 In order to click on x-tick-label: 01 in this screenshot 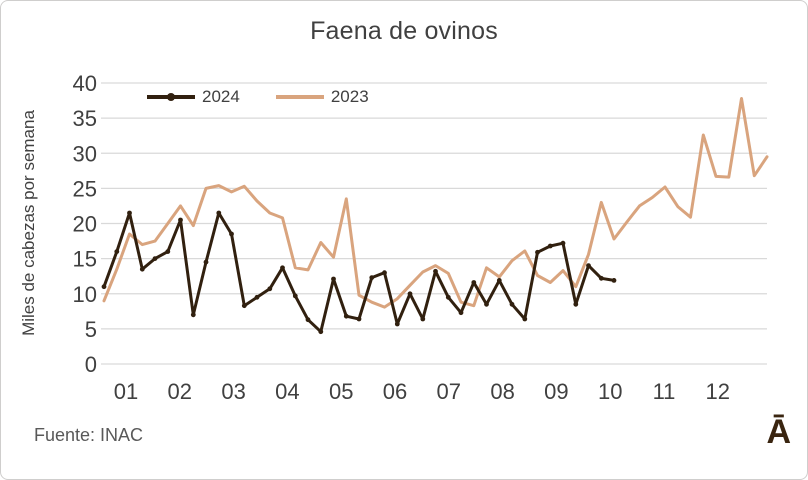, I will do `click(126, 391)`.